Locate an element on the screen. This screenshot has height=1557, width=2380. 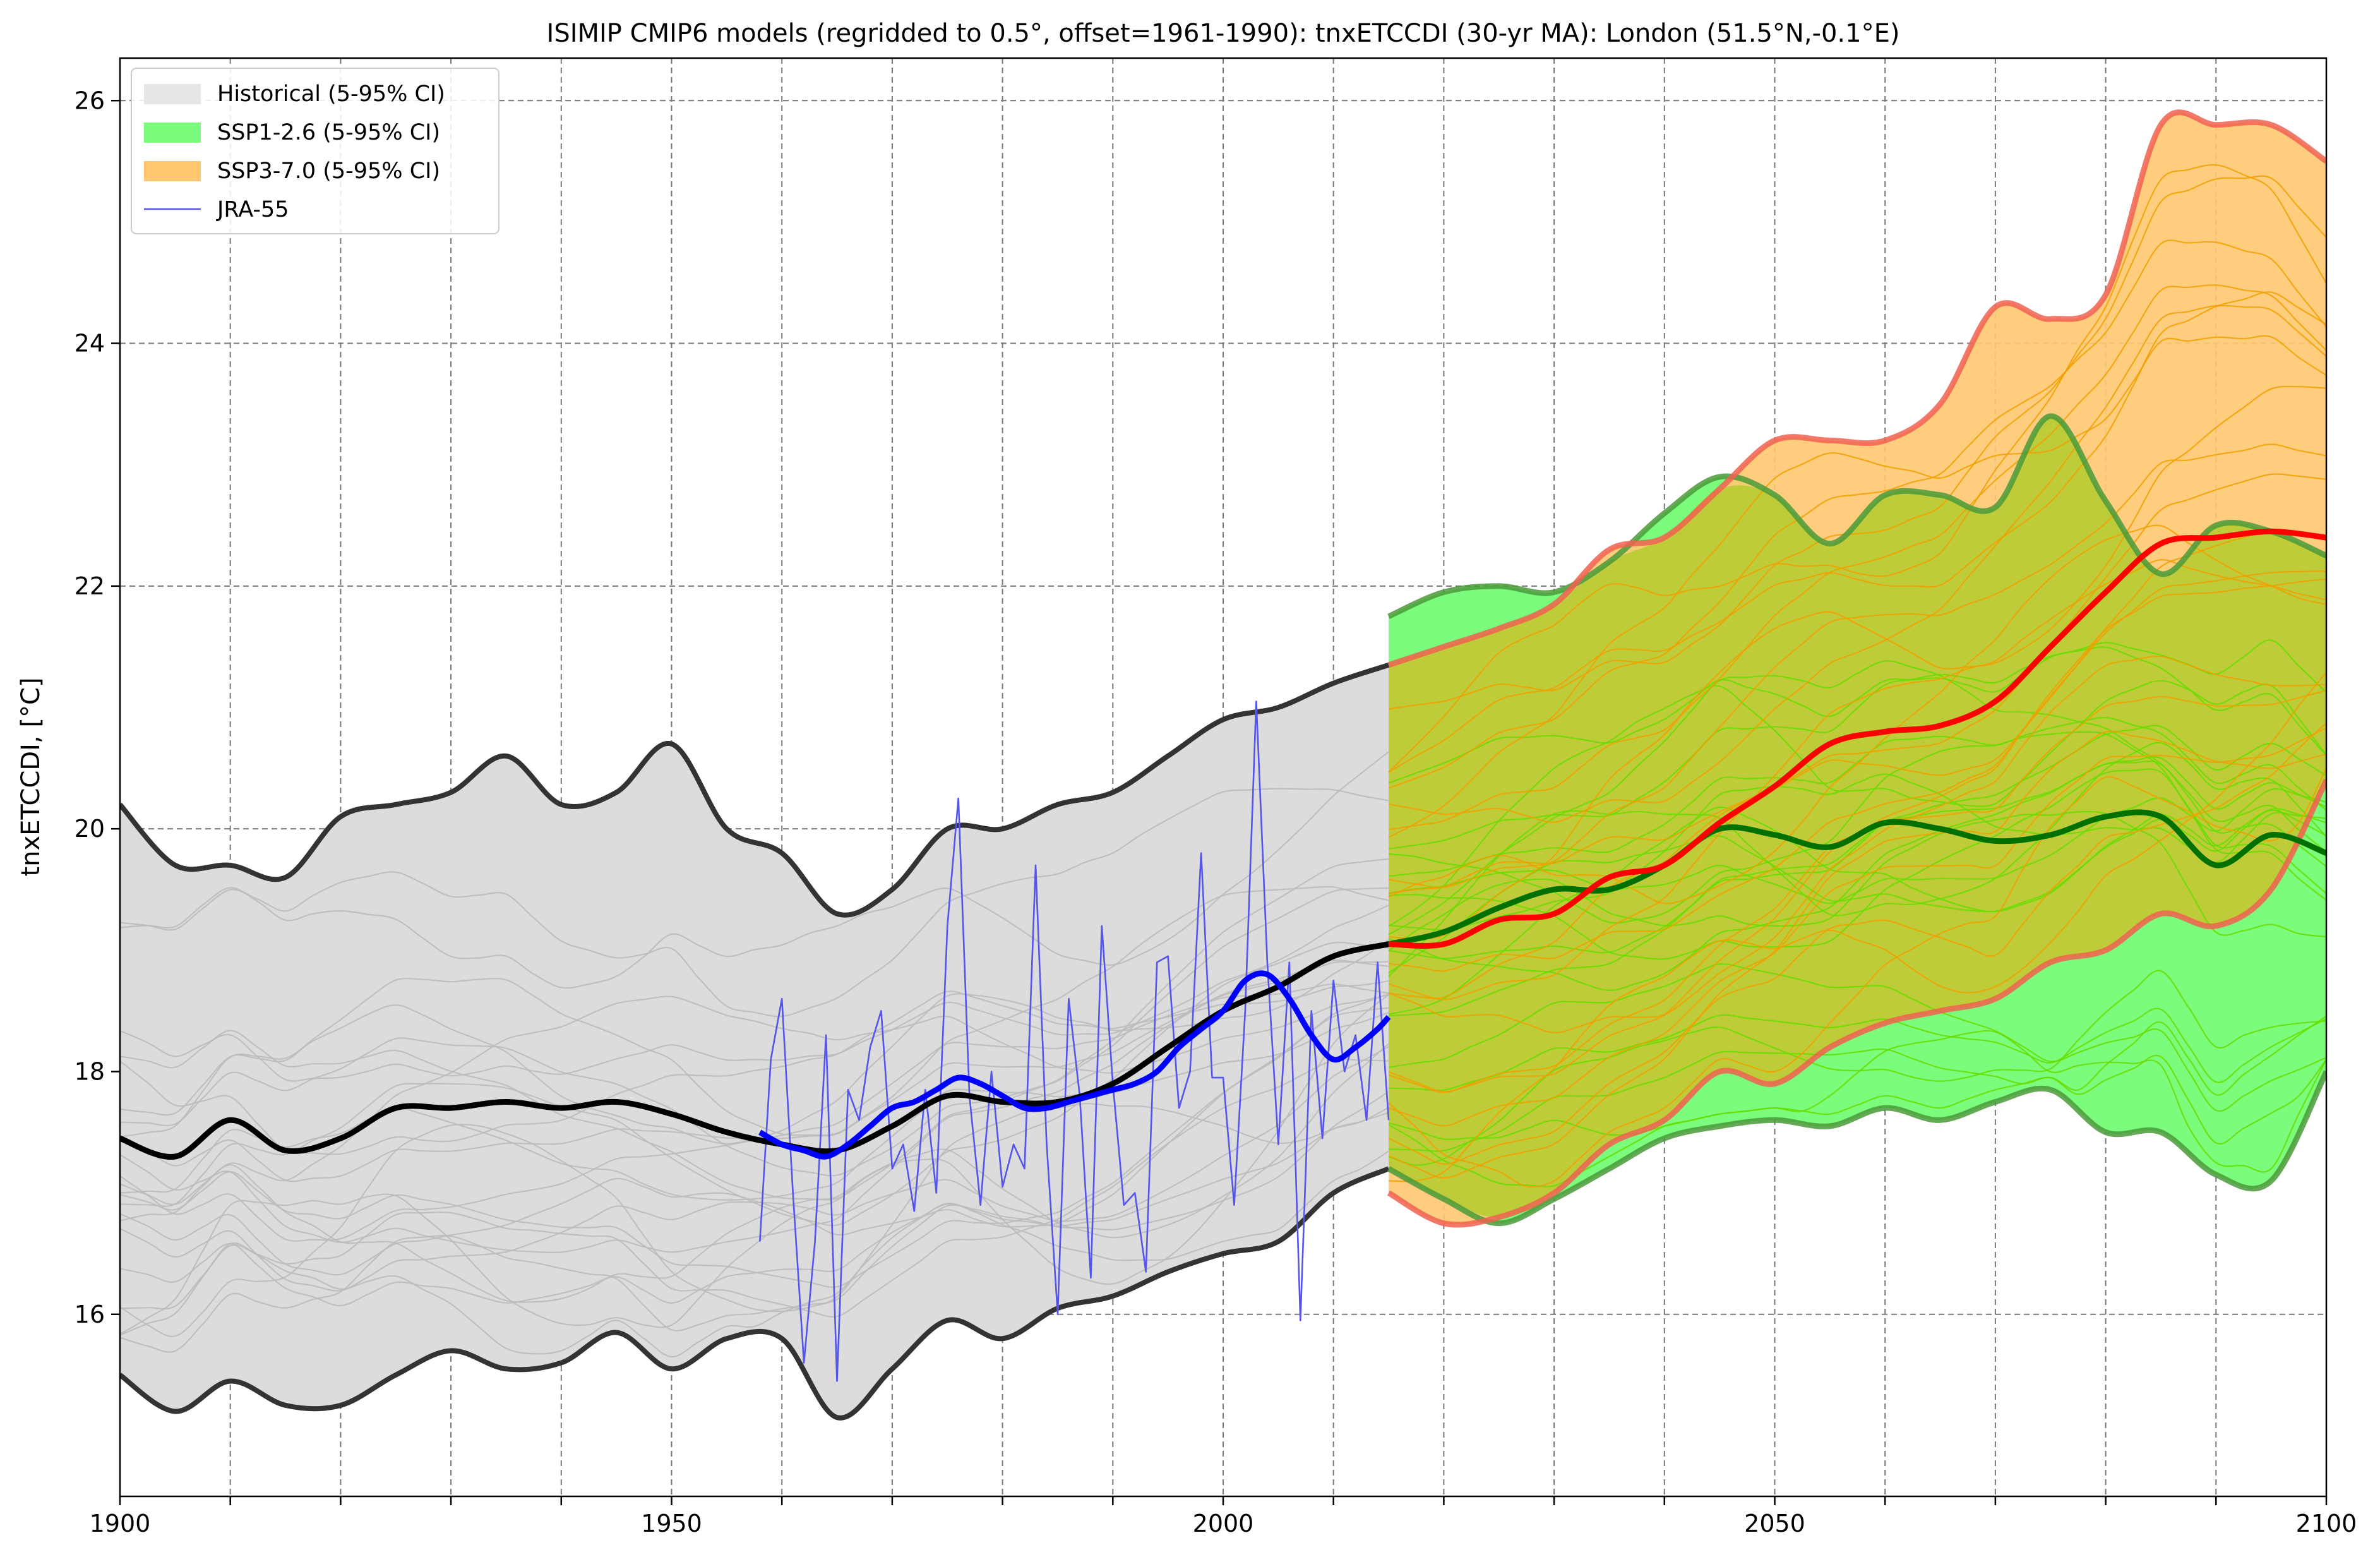
y-tick-label: 26 is located at coordinates (90, 100).